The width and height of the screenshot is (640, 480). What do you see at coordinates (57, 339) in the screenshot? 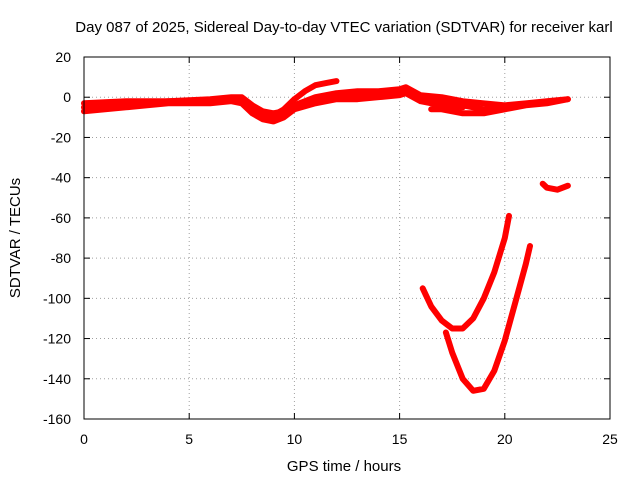
I see `y-tick-label: -120` at bounding box center [57, 339].